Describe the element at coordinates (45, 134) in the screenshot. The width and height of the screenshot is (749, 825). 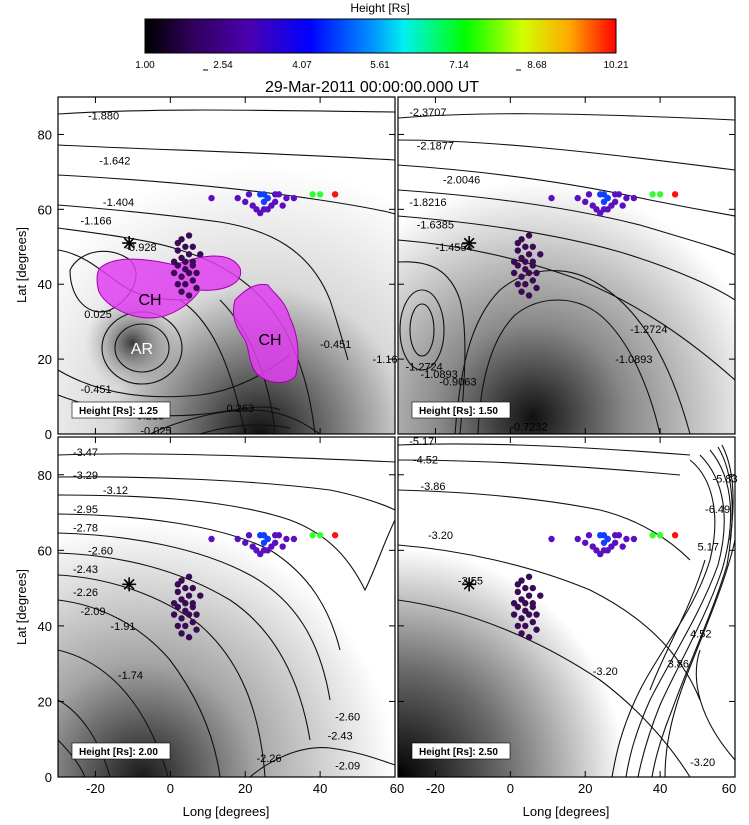
I see `y-tick-label: 80` at that location.